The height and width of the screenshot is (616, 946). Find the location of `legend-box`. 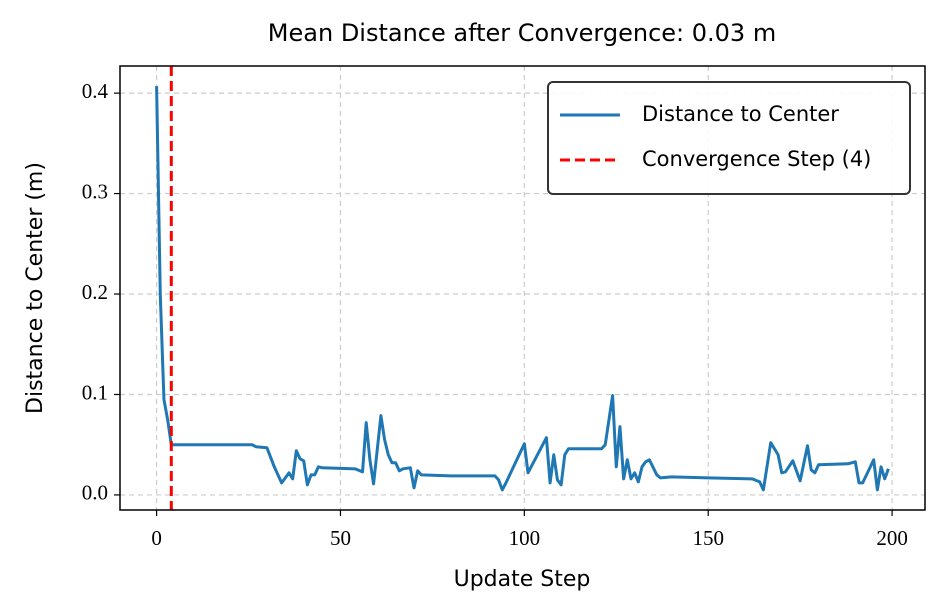

legend-box is located at coordinates (729, 138).